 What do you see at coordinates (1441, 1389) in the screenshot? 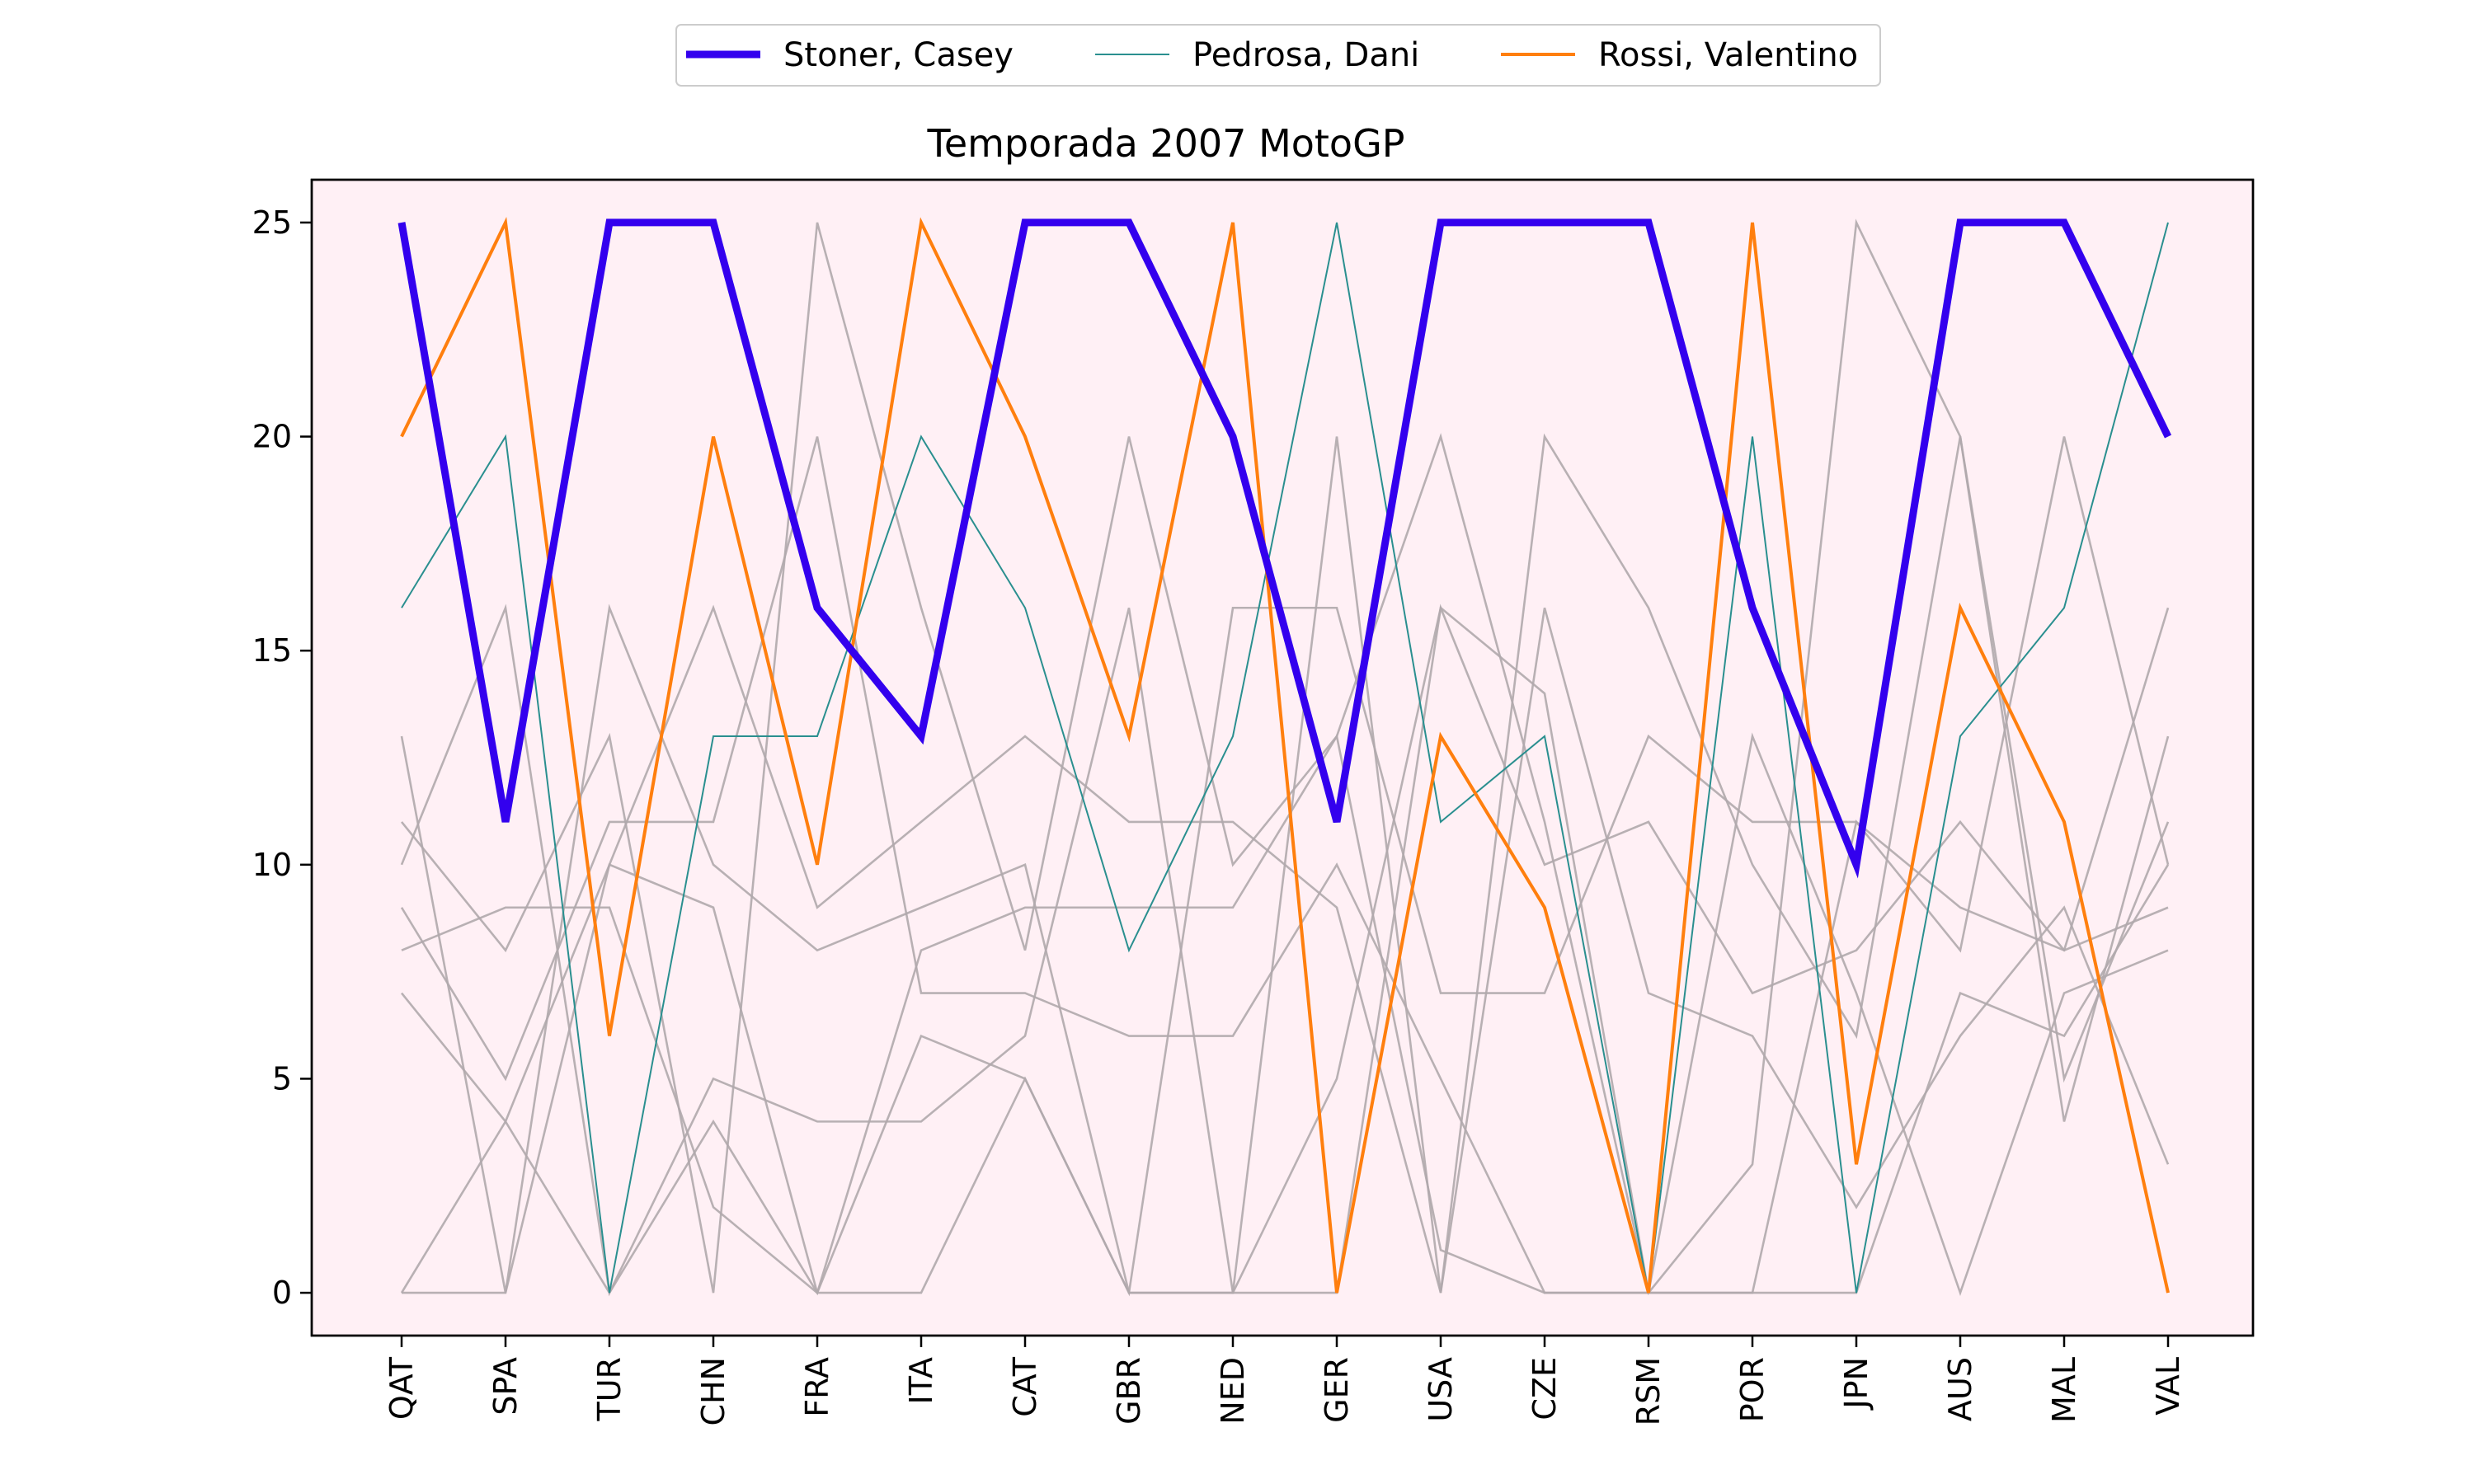
I see `x-tick-label: USA` at bounding box center [1441, 1389].